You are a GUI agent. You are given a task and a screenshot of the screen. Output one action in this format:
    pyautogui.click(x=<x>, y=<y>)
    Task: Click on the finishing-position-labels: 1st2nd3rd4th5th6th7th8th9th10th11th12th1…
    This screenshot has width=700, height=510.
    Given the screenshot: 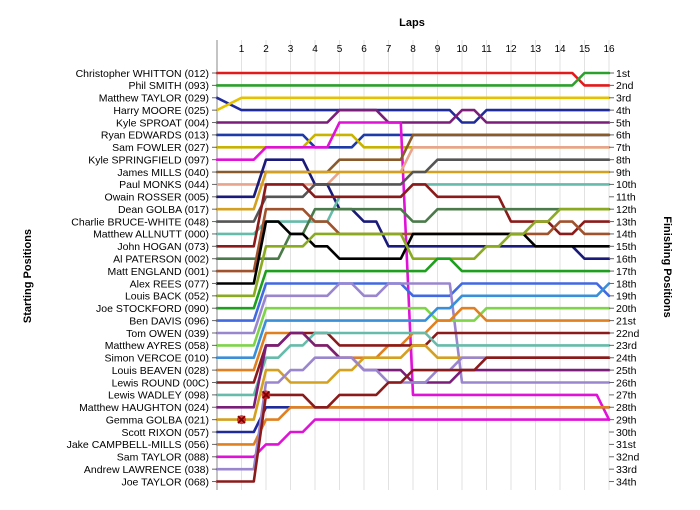 What is the action you would take?
    pyautogui.click(x=624, y=278)
    